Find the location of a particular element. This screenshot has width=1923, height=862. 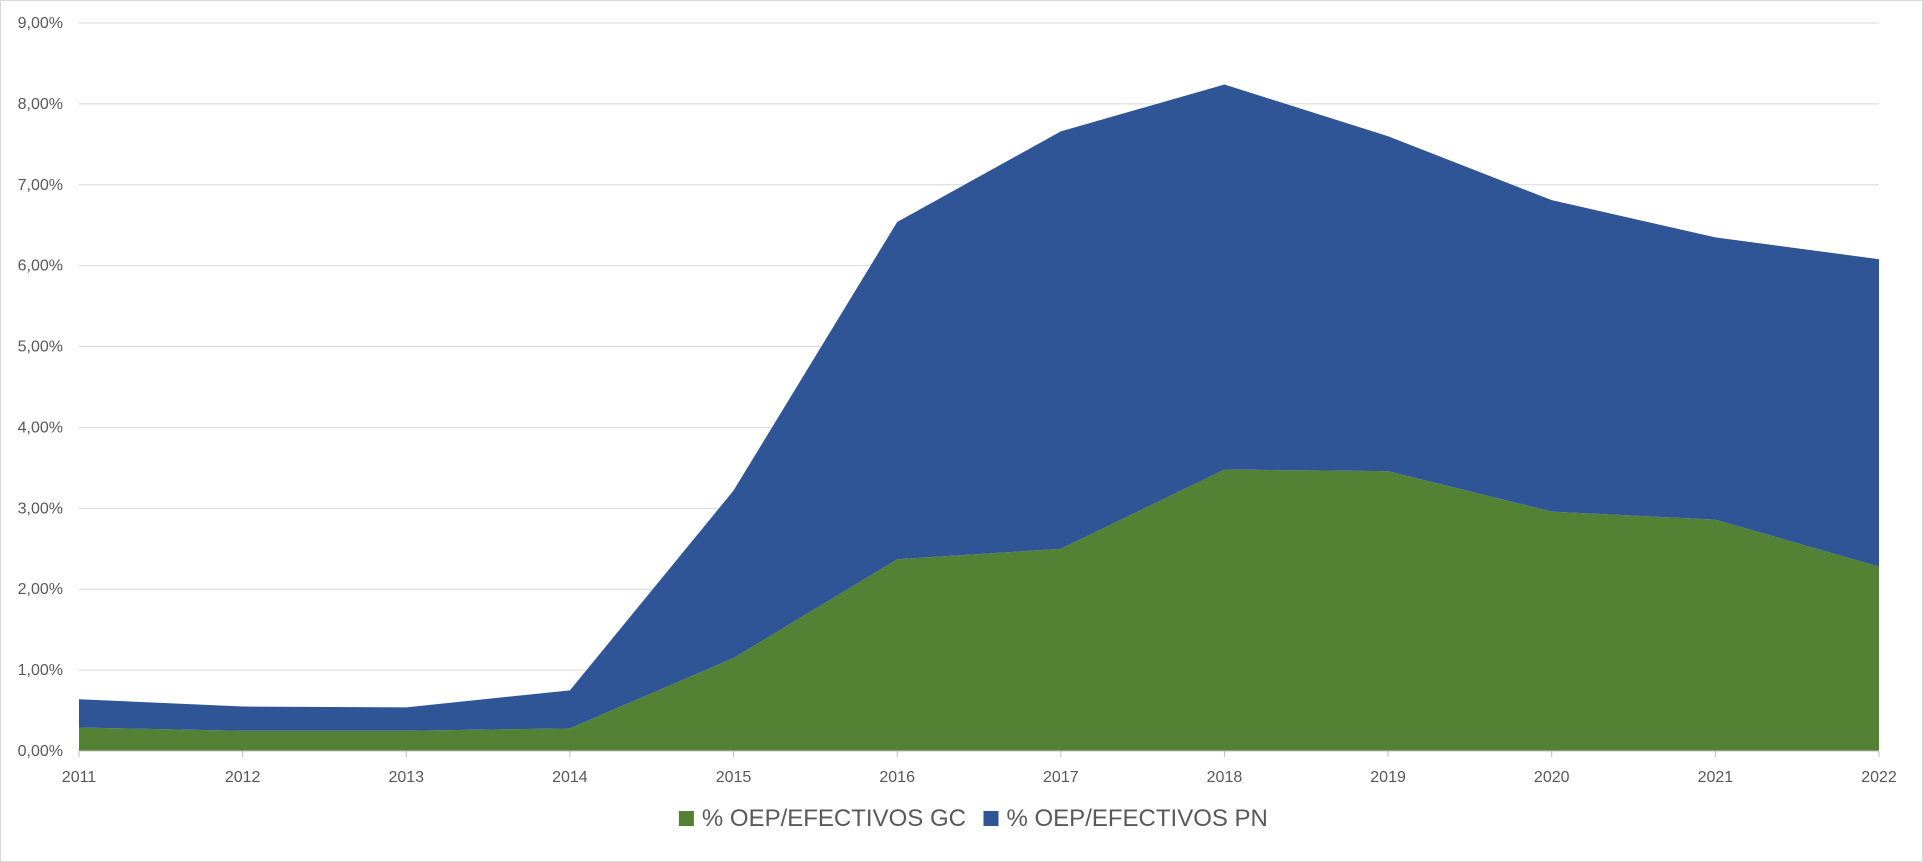

x-tick-label: 2020 is located at coordinates (1552, 777).